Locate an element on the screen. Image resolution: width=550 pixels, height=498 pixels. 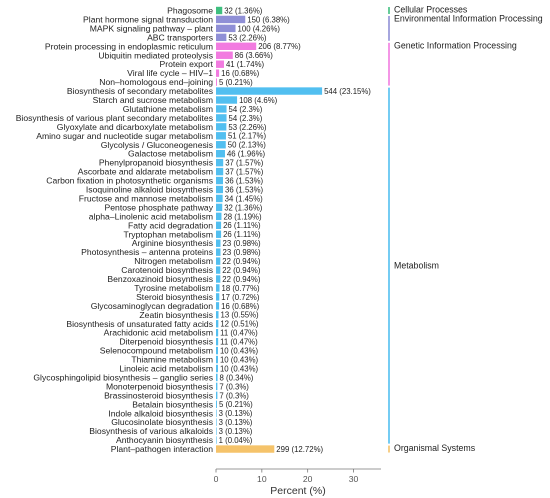
value-label: 22 (0.94%) is located at coordinates (241, 261).